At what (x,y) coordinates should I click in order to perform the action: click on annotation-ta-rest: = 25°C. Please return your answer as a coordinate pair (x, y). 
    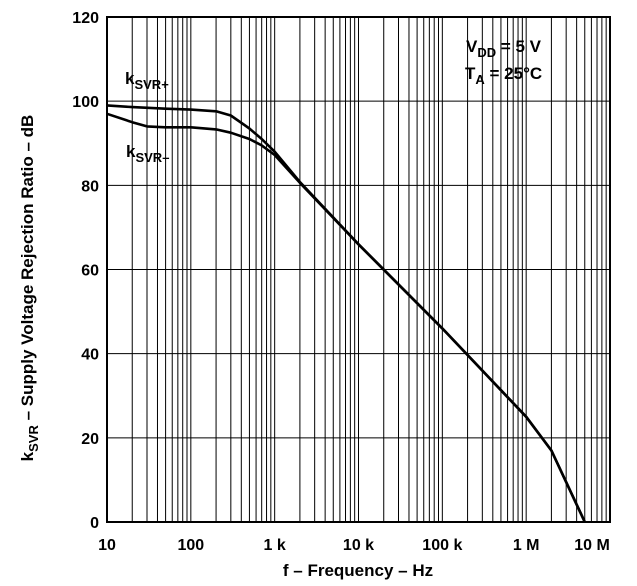
    Looking at the image, I should click on (513, 73).